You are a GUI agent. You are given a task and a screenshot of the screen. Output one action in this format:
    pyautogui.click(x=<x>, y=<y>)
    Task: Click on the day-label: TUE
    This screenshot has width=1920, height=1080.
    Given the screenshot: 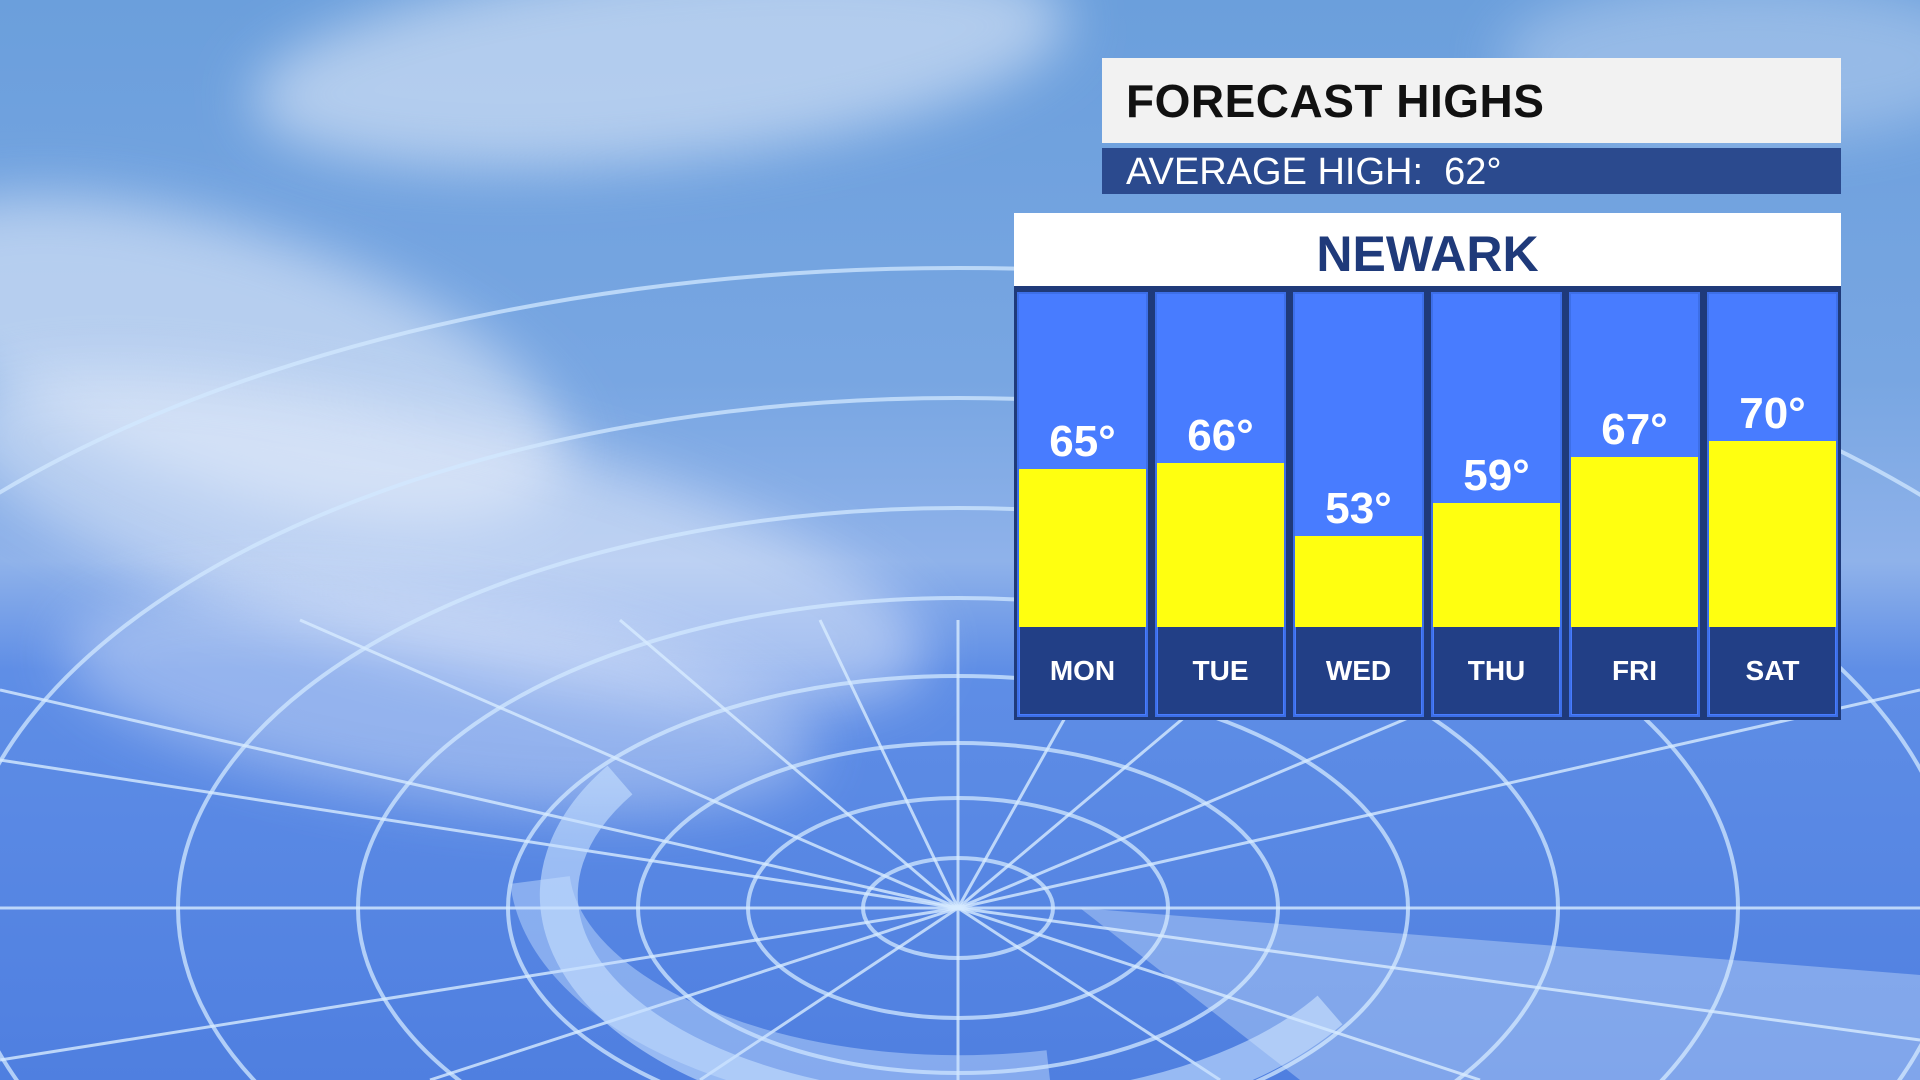 What is the action you would take?
    pyautogui.click(x=1220, y=670)
    